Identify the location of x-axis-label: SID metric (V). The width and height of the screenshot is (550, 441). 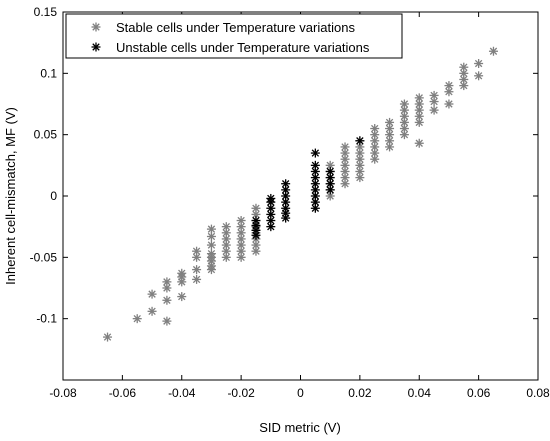
(300, 427).